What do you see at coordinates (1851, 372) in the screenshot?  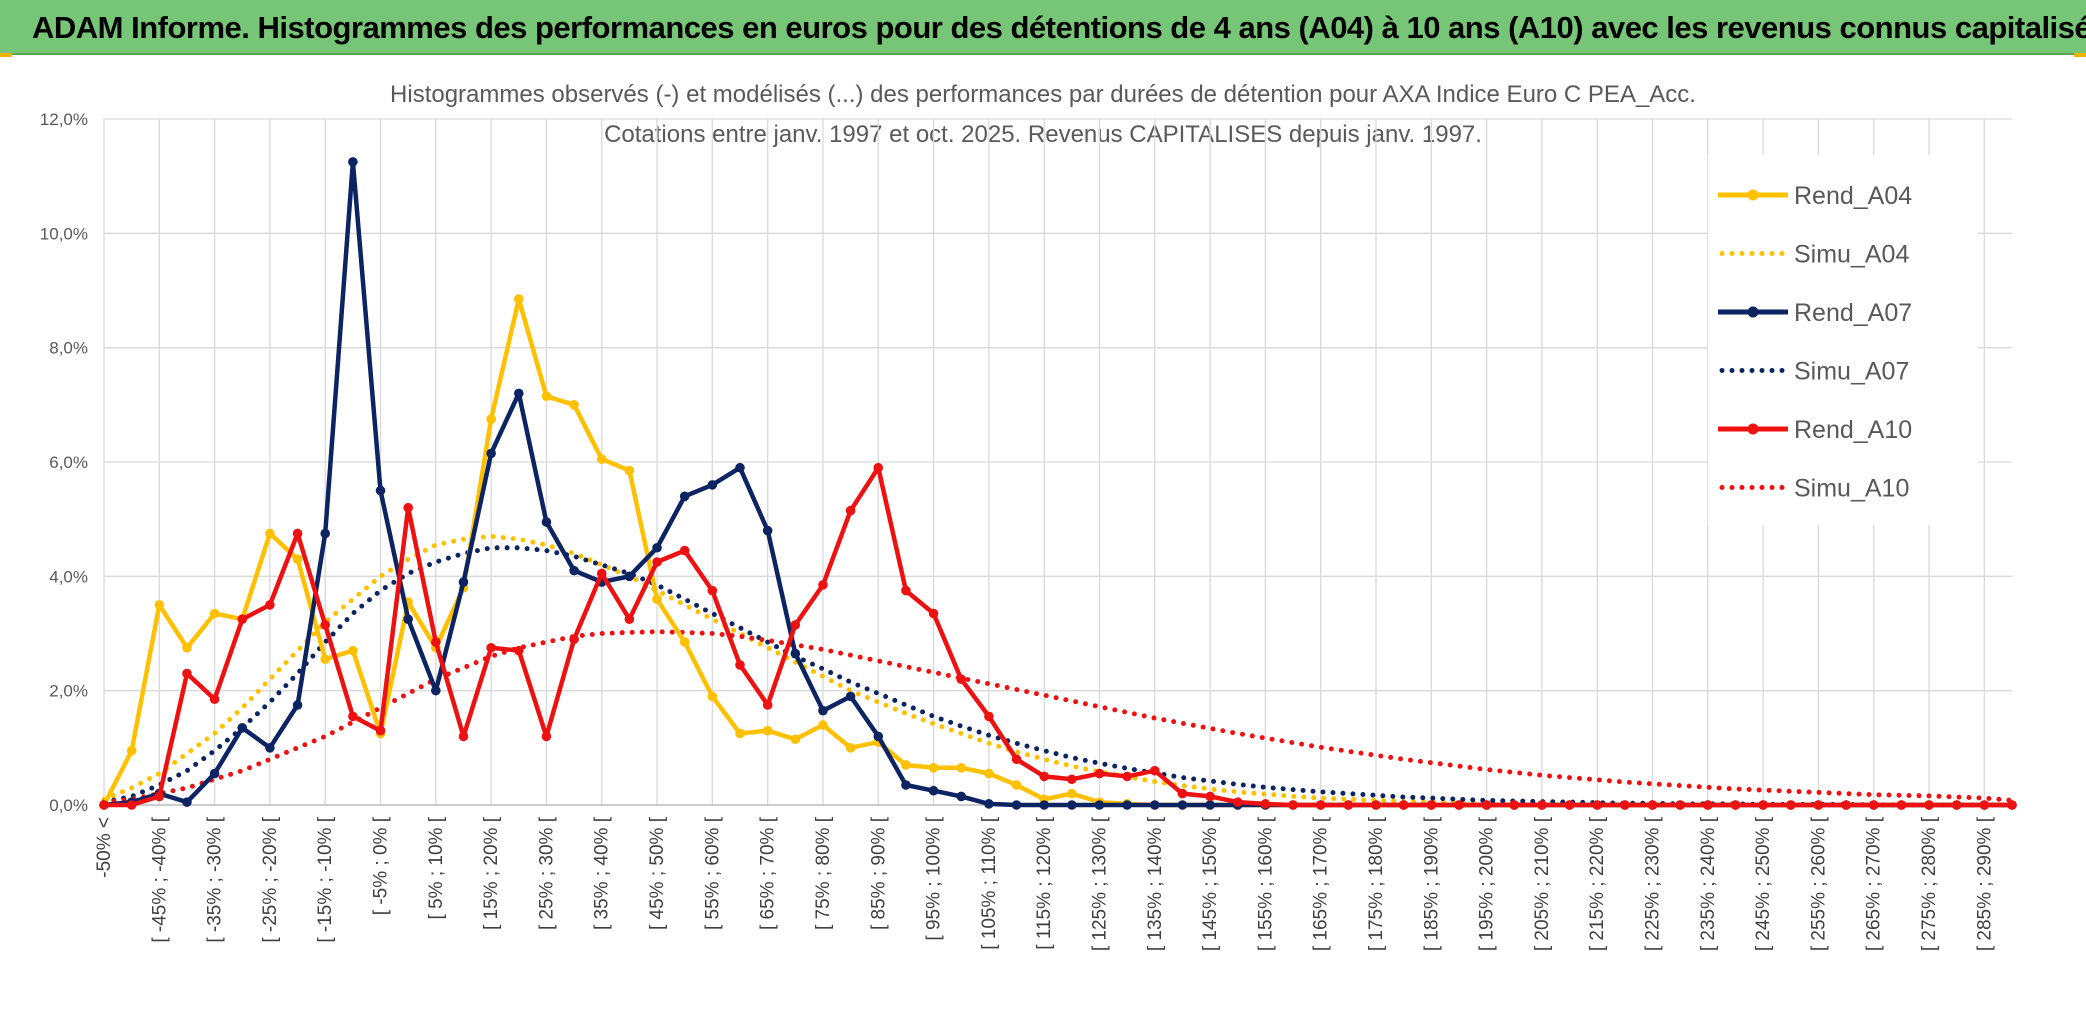 I see `legend-simu-a07-label: Simu_A07` at bounding box center [1851, 372].